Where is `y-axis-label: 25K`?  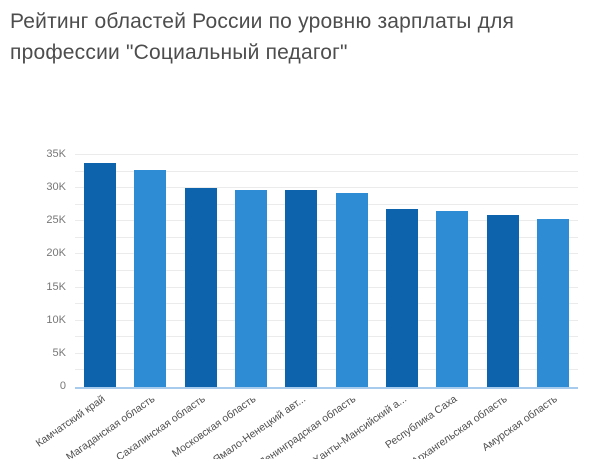
y-axis-label: 25K is located at coordinates (56, 220).